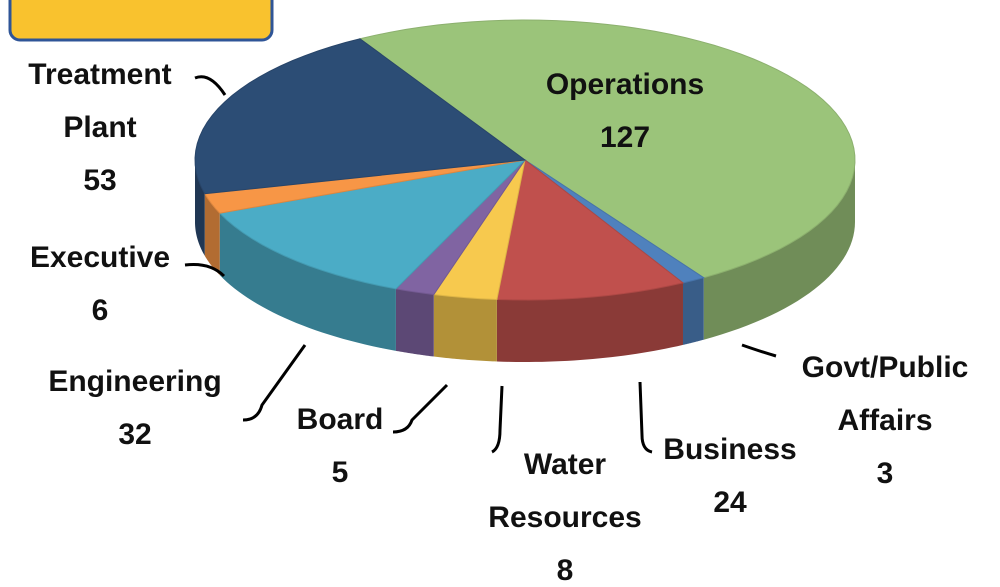 The width and height of the screenshot is (1000, 587). Describe the element at coordinates (135, 381) in the screenshot. I see `category-label: Engineering` at that location.